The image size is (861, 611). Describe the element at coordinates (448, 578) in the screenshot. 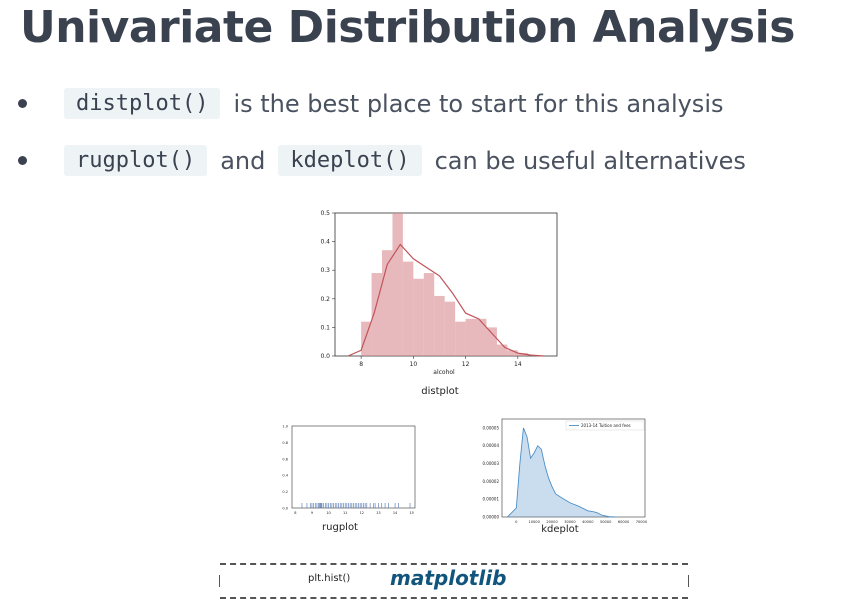

I see `matplotlib-logo: matplotlib` at that location.